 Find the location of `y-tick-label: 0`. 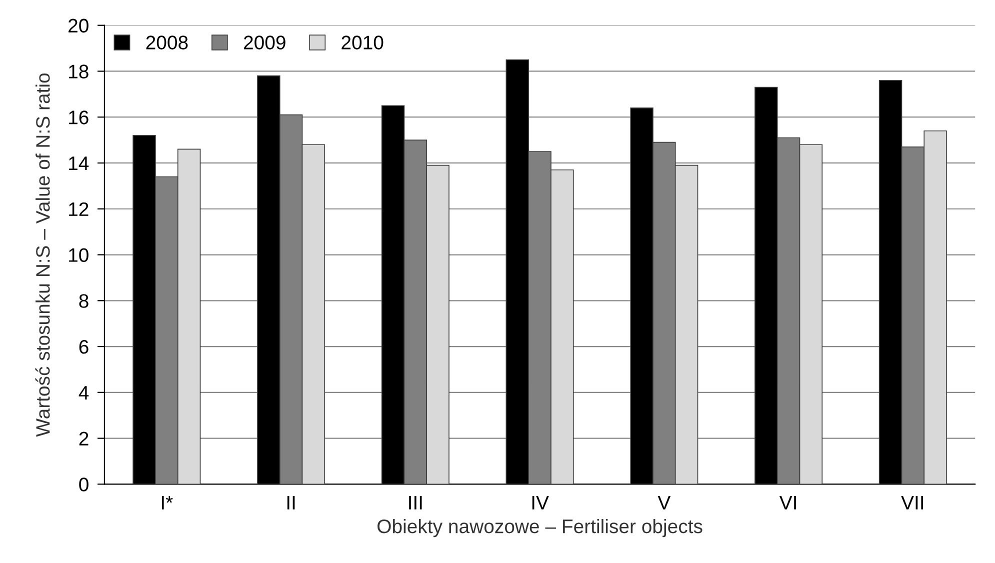

y-tick-label: 0 is located at coordinates (83, 485).